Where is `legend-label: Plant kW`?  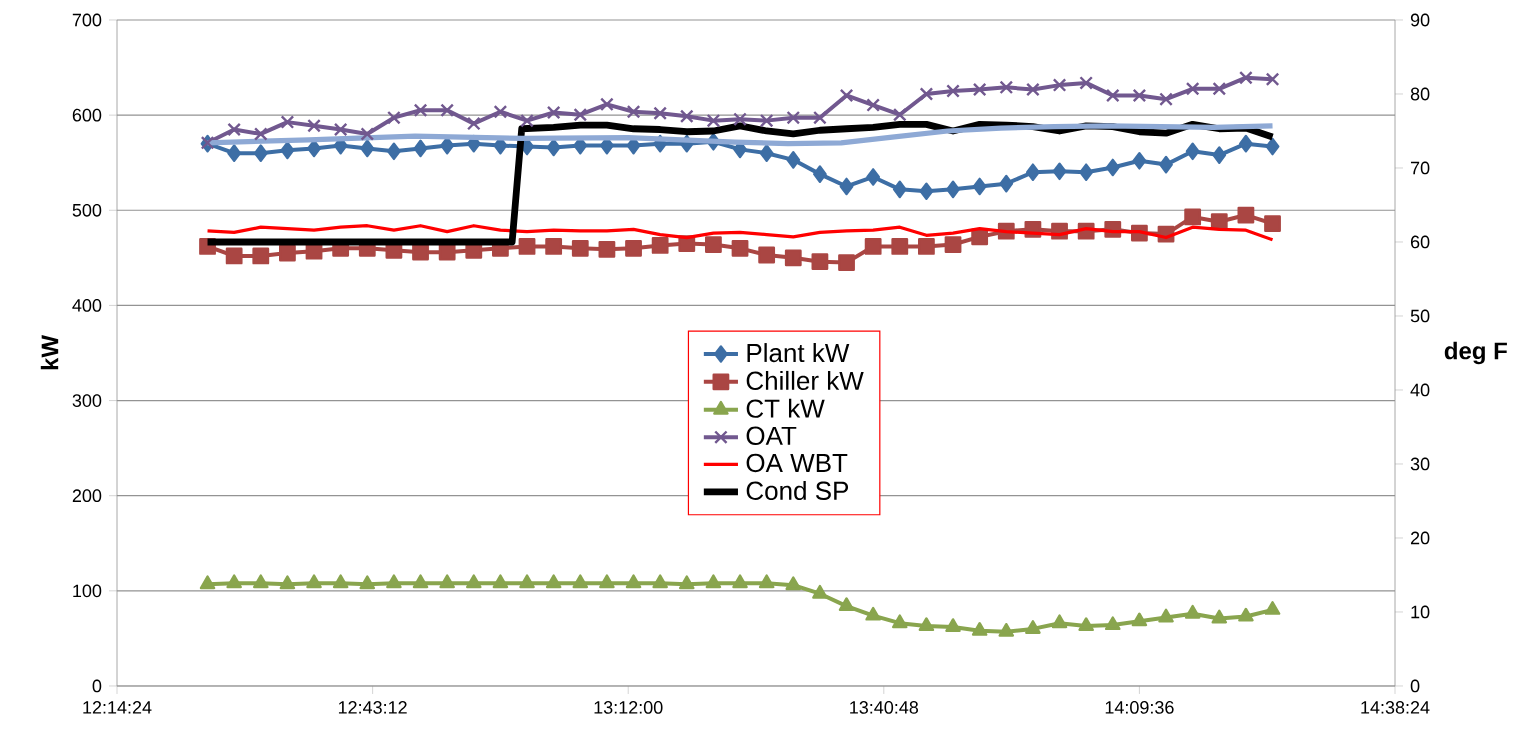 legend-label: Plant kW is located at coordinates (798, 353).